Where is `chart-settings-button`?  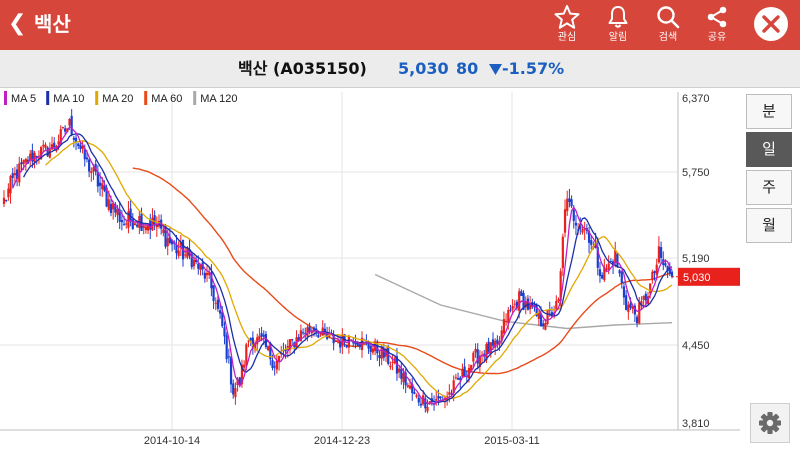
chart-settings-button is located at coordinates (770, 423).